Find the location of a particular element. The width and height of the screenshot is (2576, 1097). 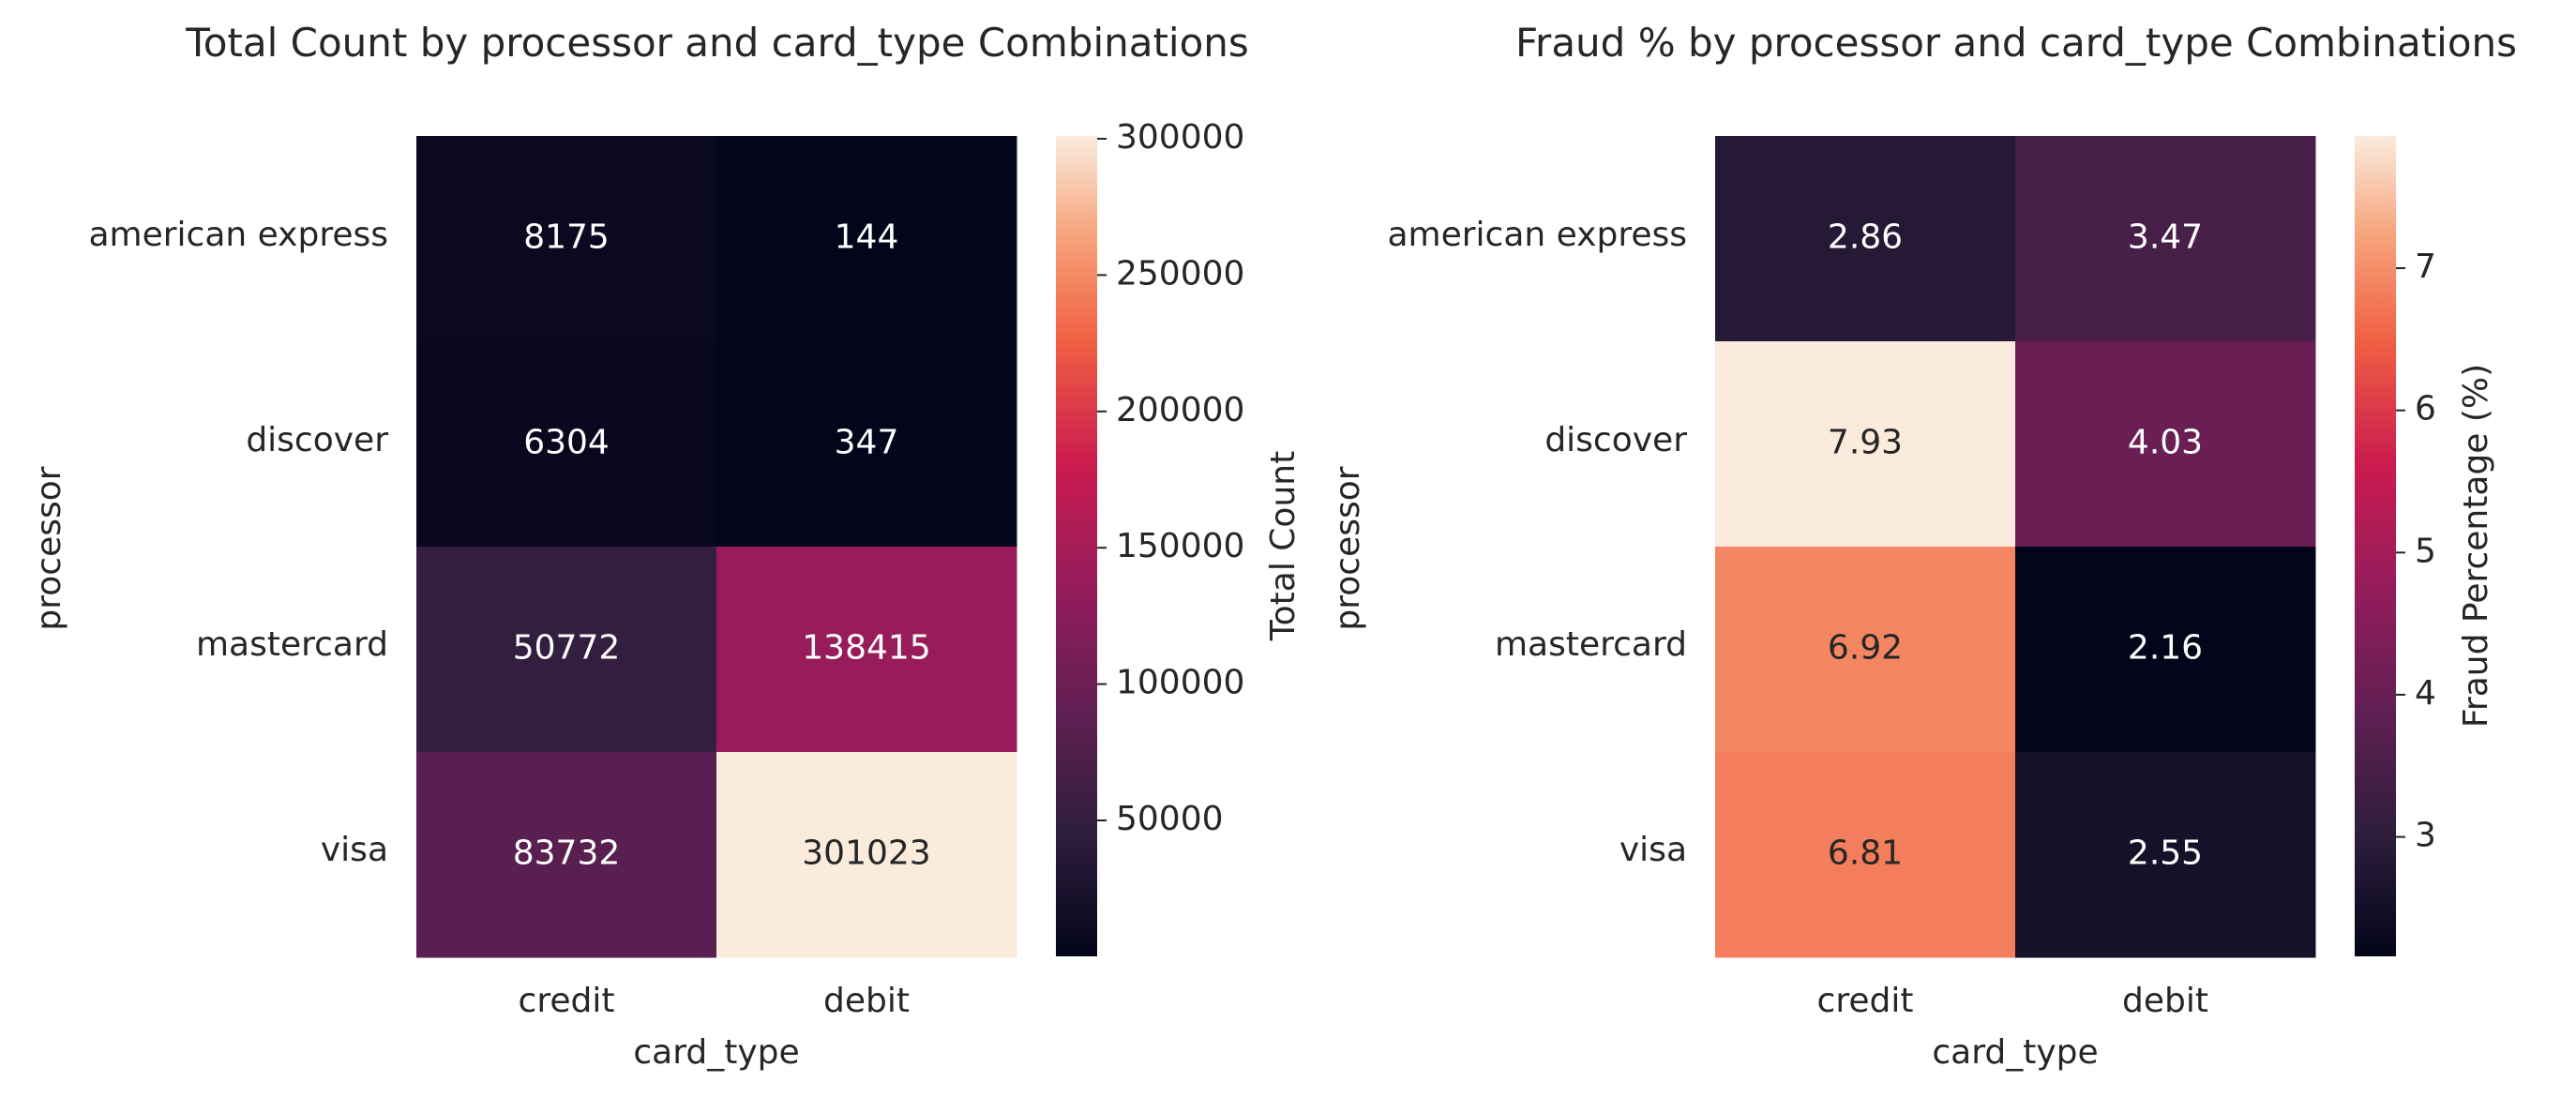

cell-value-label: 2.55 is located at coordinates (2165, 853).